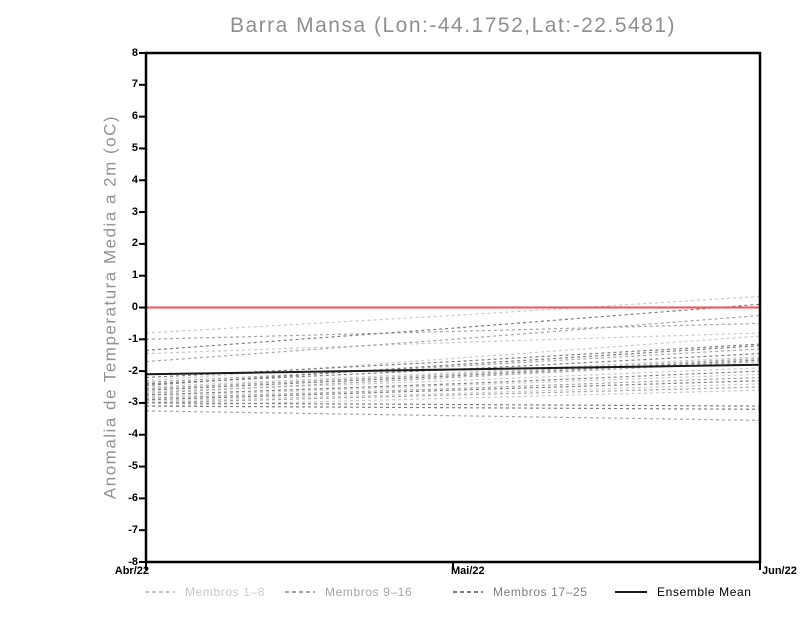 The image size is (800, 618). What do you see at coordinates (134, 307) in the screenshot?
I see `y-tick-label: 0` at bounding box center [134, 307].